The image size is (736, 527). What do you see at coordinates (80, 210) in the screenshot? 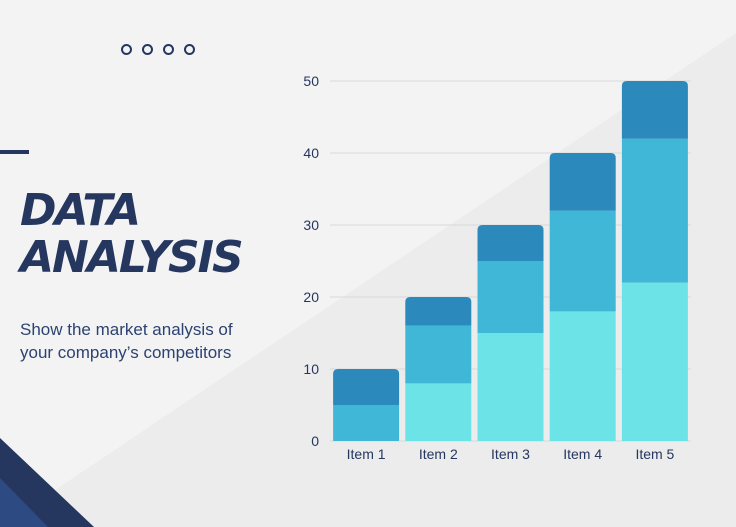
I see `slide-title-line-1: DATA` at bounding box center [80, 210].